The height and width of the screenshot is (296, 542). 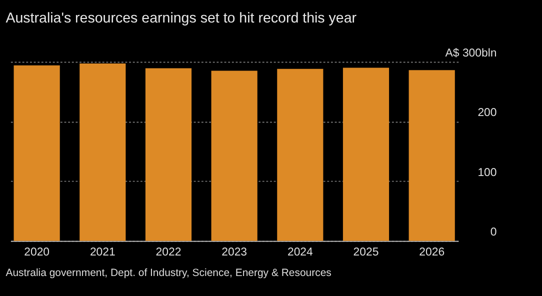 I want to click on x-tick-label: 2022, so click(x=169, y=252).